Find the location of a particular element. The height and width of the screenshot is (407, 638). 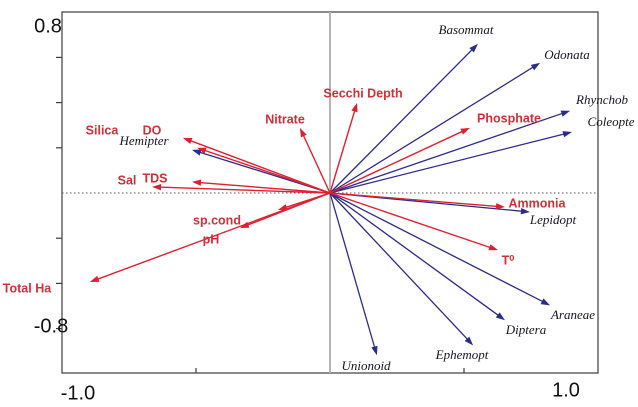

species-basommat-arrowhead is located at coordinates (473, 48).